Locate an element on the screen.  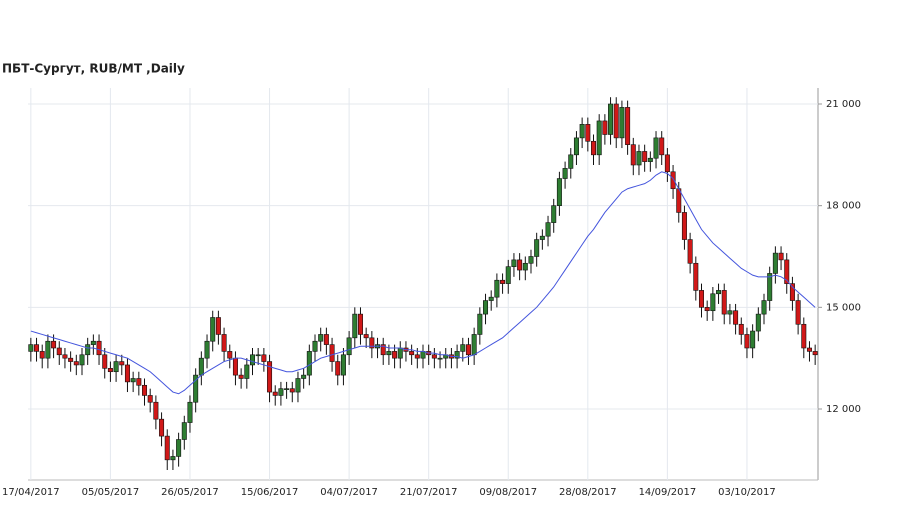
x-tick-label: 09/08/2017 is located at coordinates (508, 492).